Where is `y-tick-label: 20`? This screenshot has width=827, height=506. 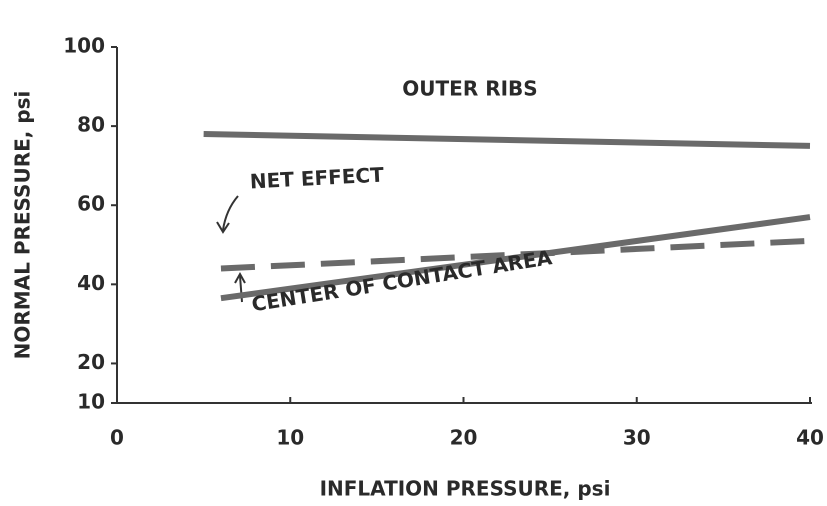
y-tick-label: 20 is located at coordinates (91, 362).